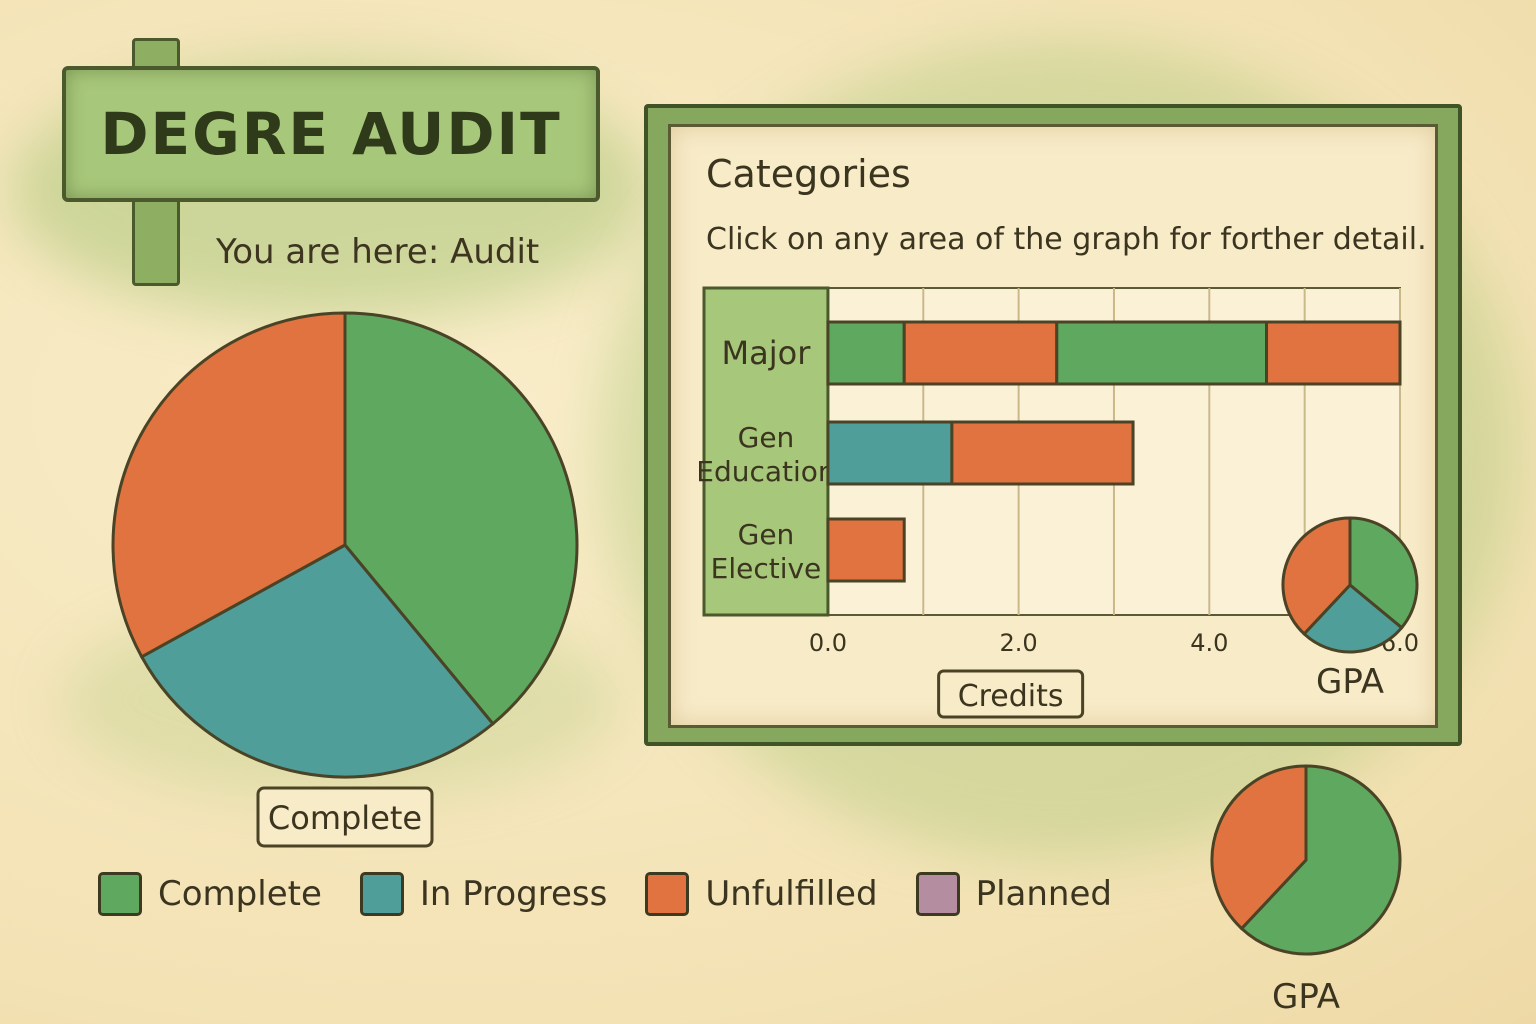 The height and width of the screenshot is (1024, 1536). I want to click on legend-item-planned: Planned, so click(1013, 894).